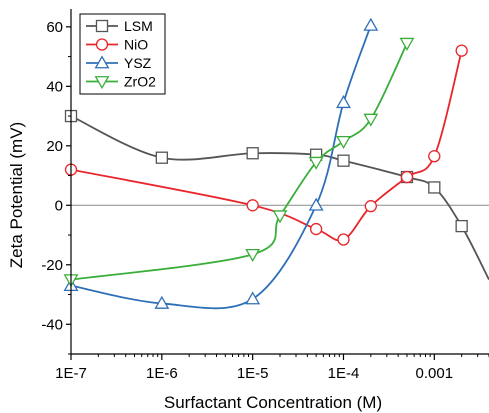 This screenshot has width=489, height=413. What do you see at coordinates (54, 146) in the screenshot?
I see `y-tick-label: 20` at bounding box center [54, 146].